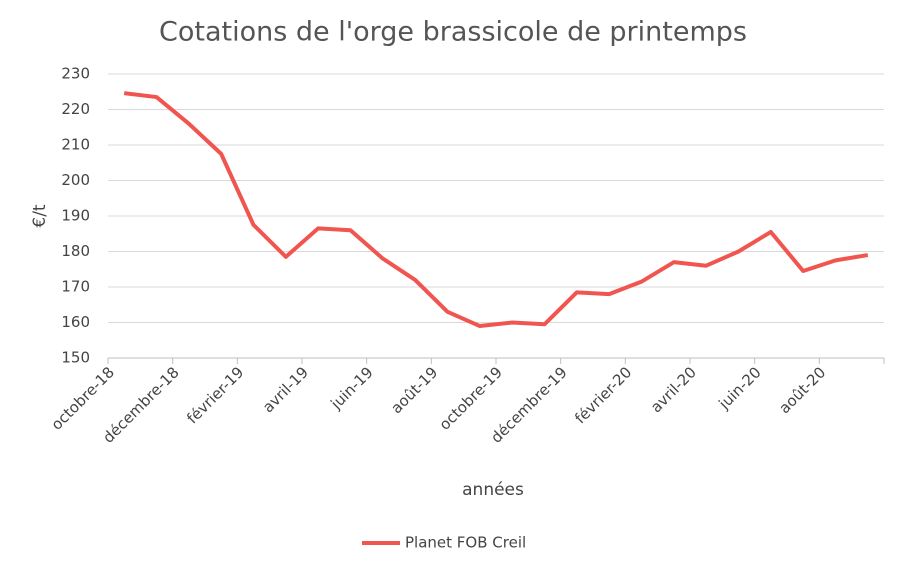 This screenshot has height=572, width=906. What do you see at coordinates (75, 109) in the screenshot?
I see `y-tick-label: 220` at bounding box center [75, 109].